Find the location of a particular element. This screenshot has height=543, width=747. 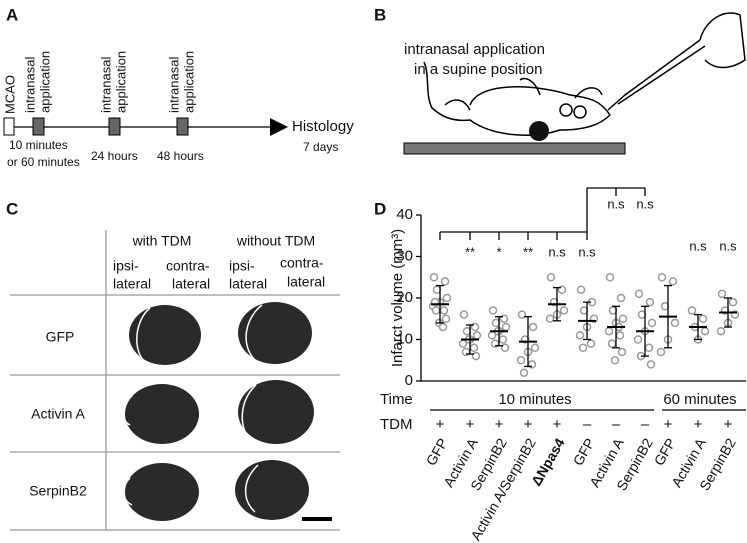

y-tick-label: 10 is located at coordinates (404, 338).